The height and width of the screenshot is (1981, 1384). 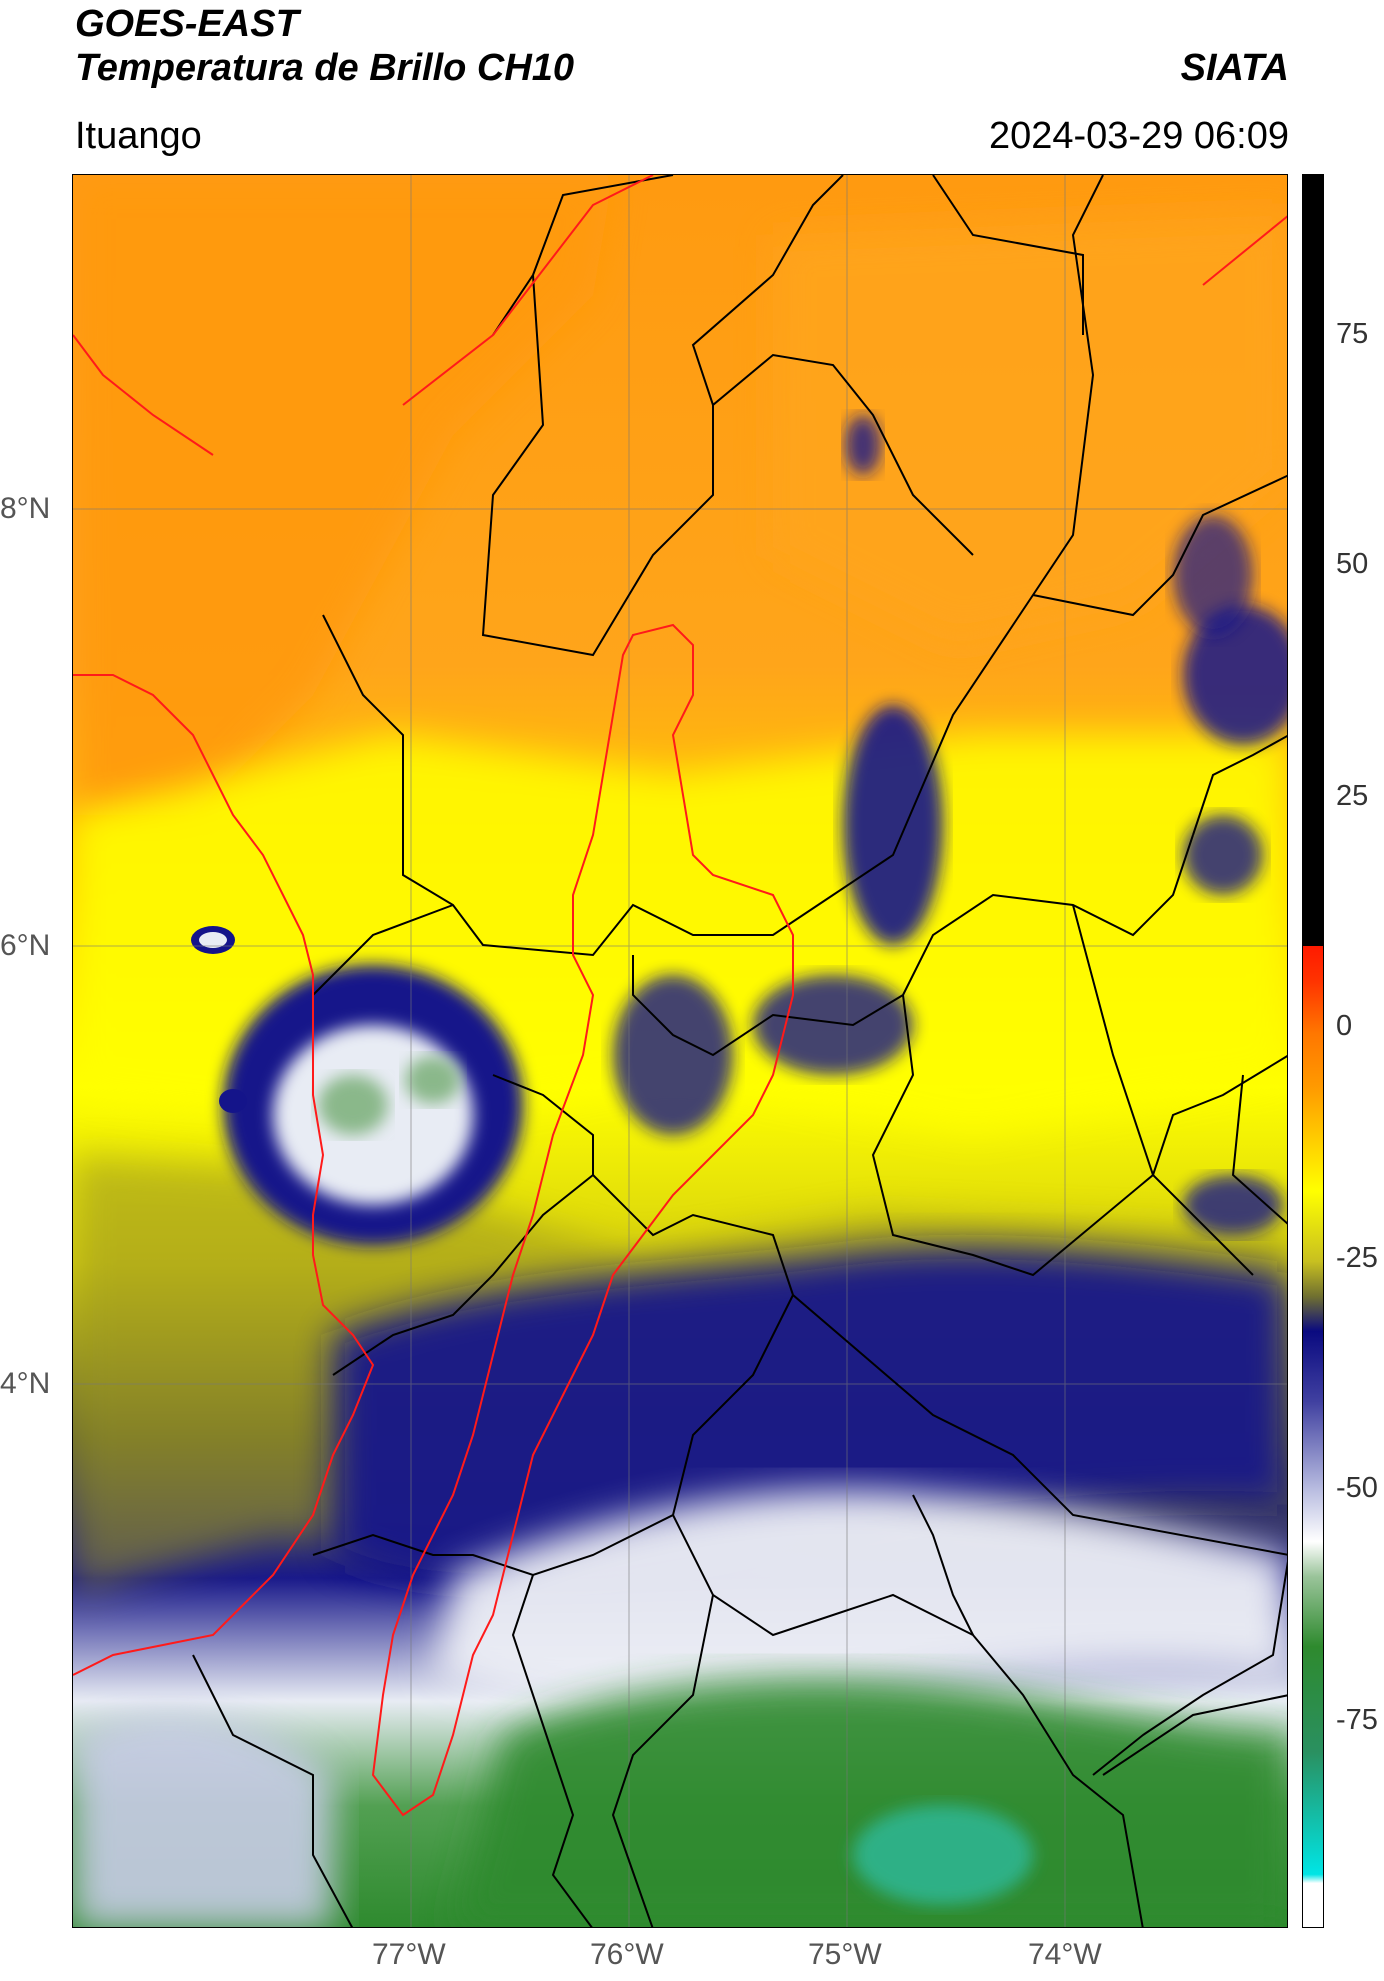 What do you see at coordinates (943, 1855) in the screenshot?
I see `cyan-pocket` at bounding box center [943, 1855].